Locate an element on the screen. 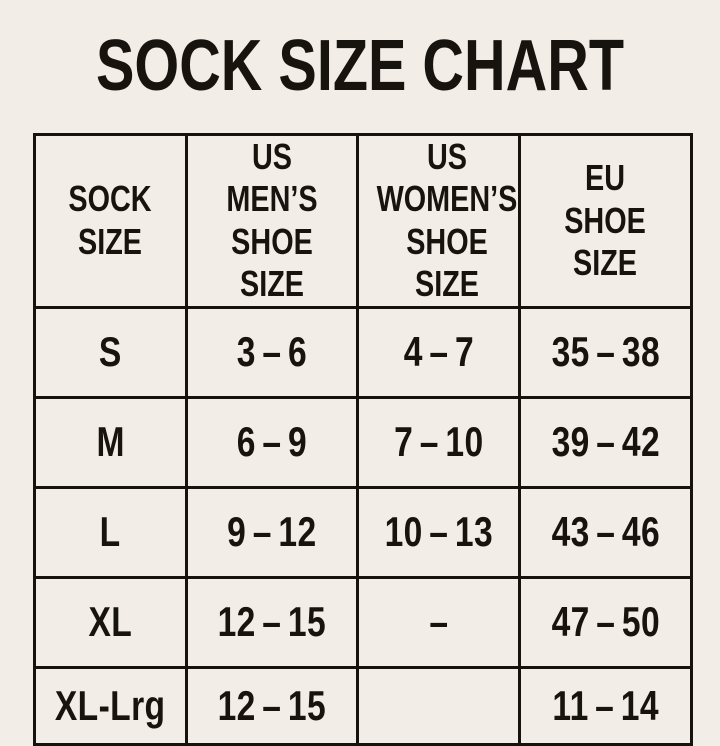 Image resolution: width=720 pixels, height=746 pixels. table-cell: 10 – 13 is located at coordinates (438, 532).